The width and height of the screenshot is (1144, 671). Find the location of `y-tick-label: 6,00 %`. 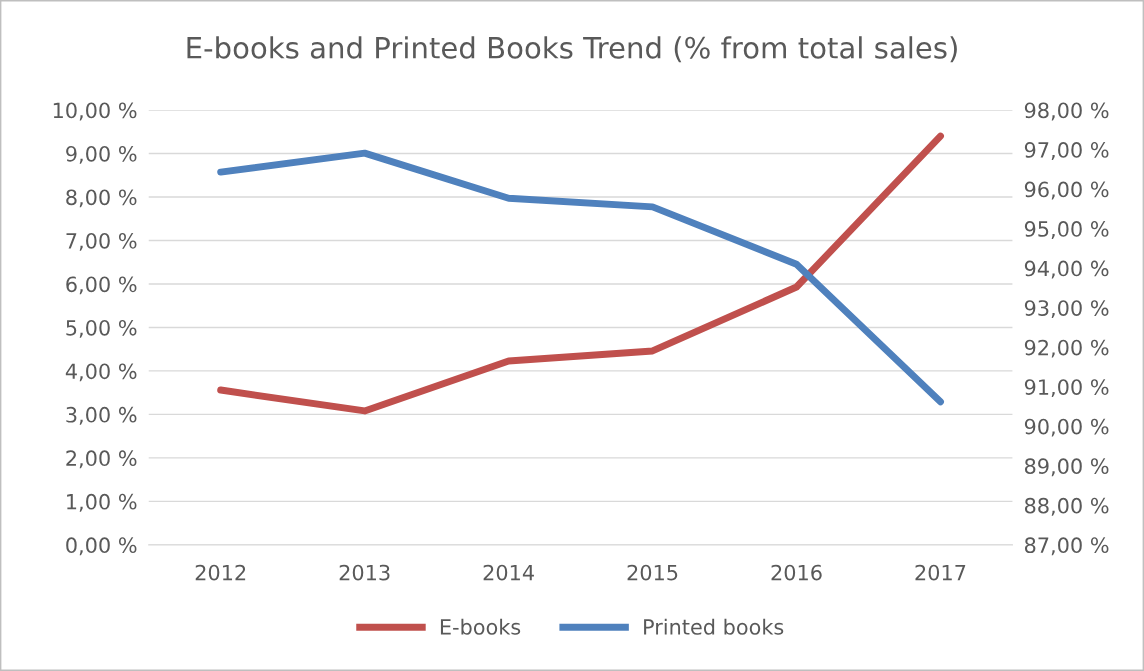

y-tick-label: 6,00 % is located at coordinates (101, 285).